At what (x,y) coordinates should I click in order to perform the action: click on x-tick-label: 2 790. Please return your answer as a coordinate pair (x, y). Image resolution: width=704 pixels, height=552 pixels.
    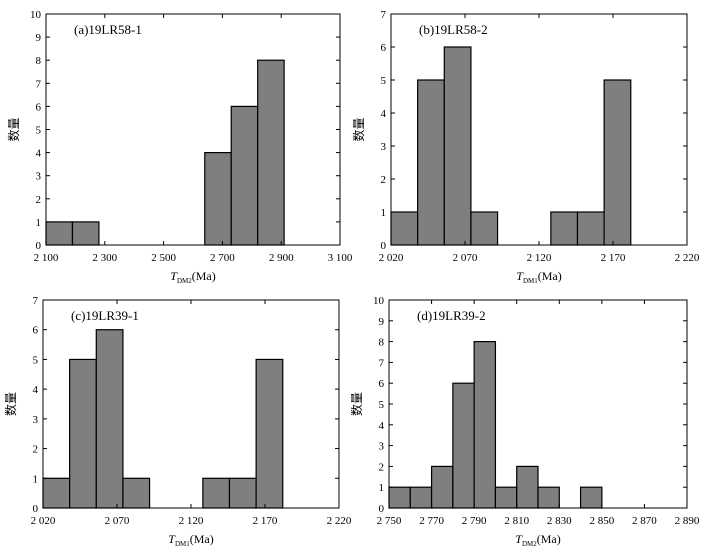
    Looking at the image, I should click on (474, 521).